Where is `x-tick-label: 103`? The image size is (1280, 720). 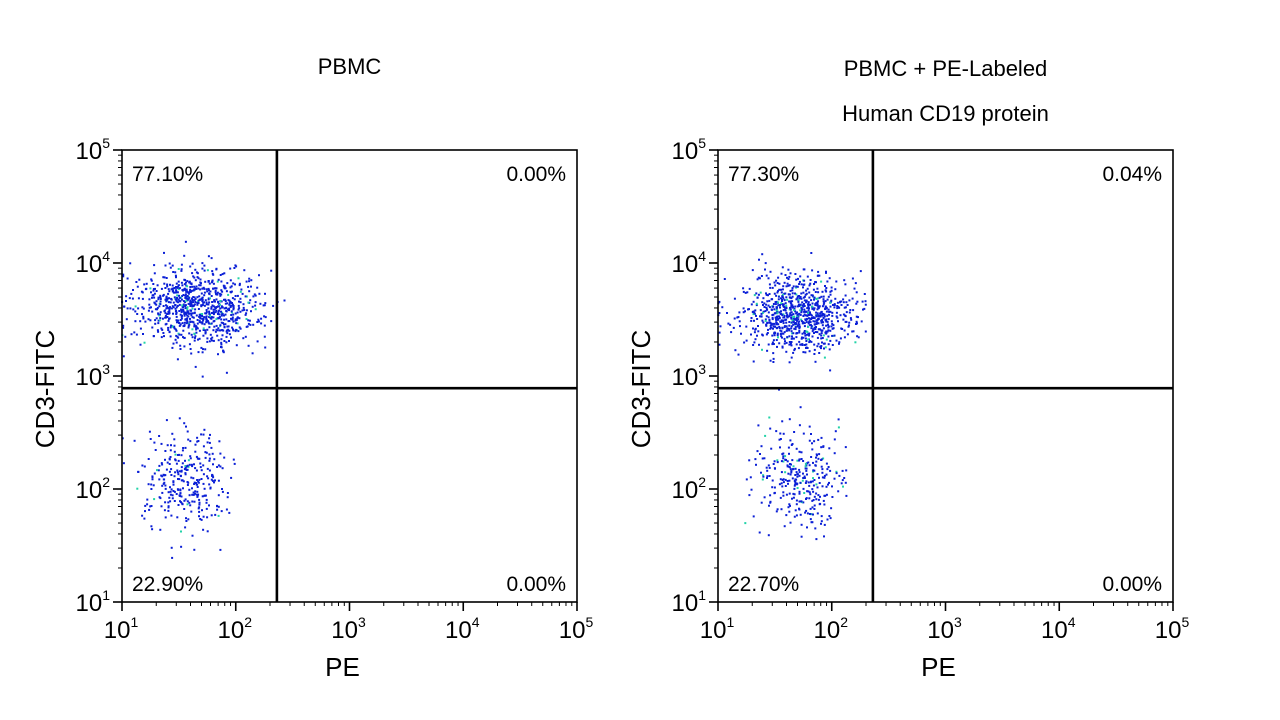 x-tick-label: 103 is located at coordinates (944, 629).